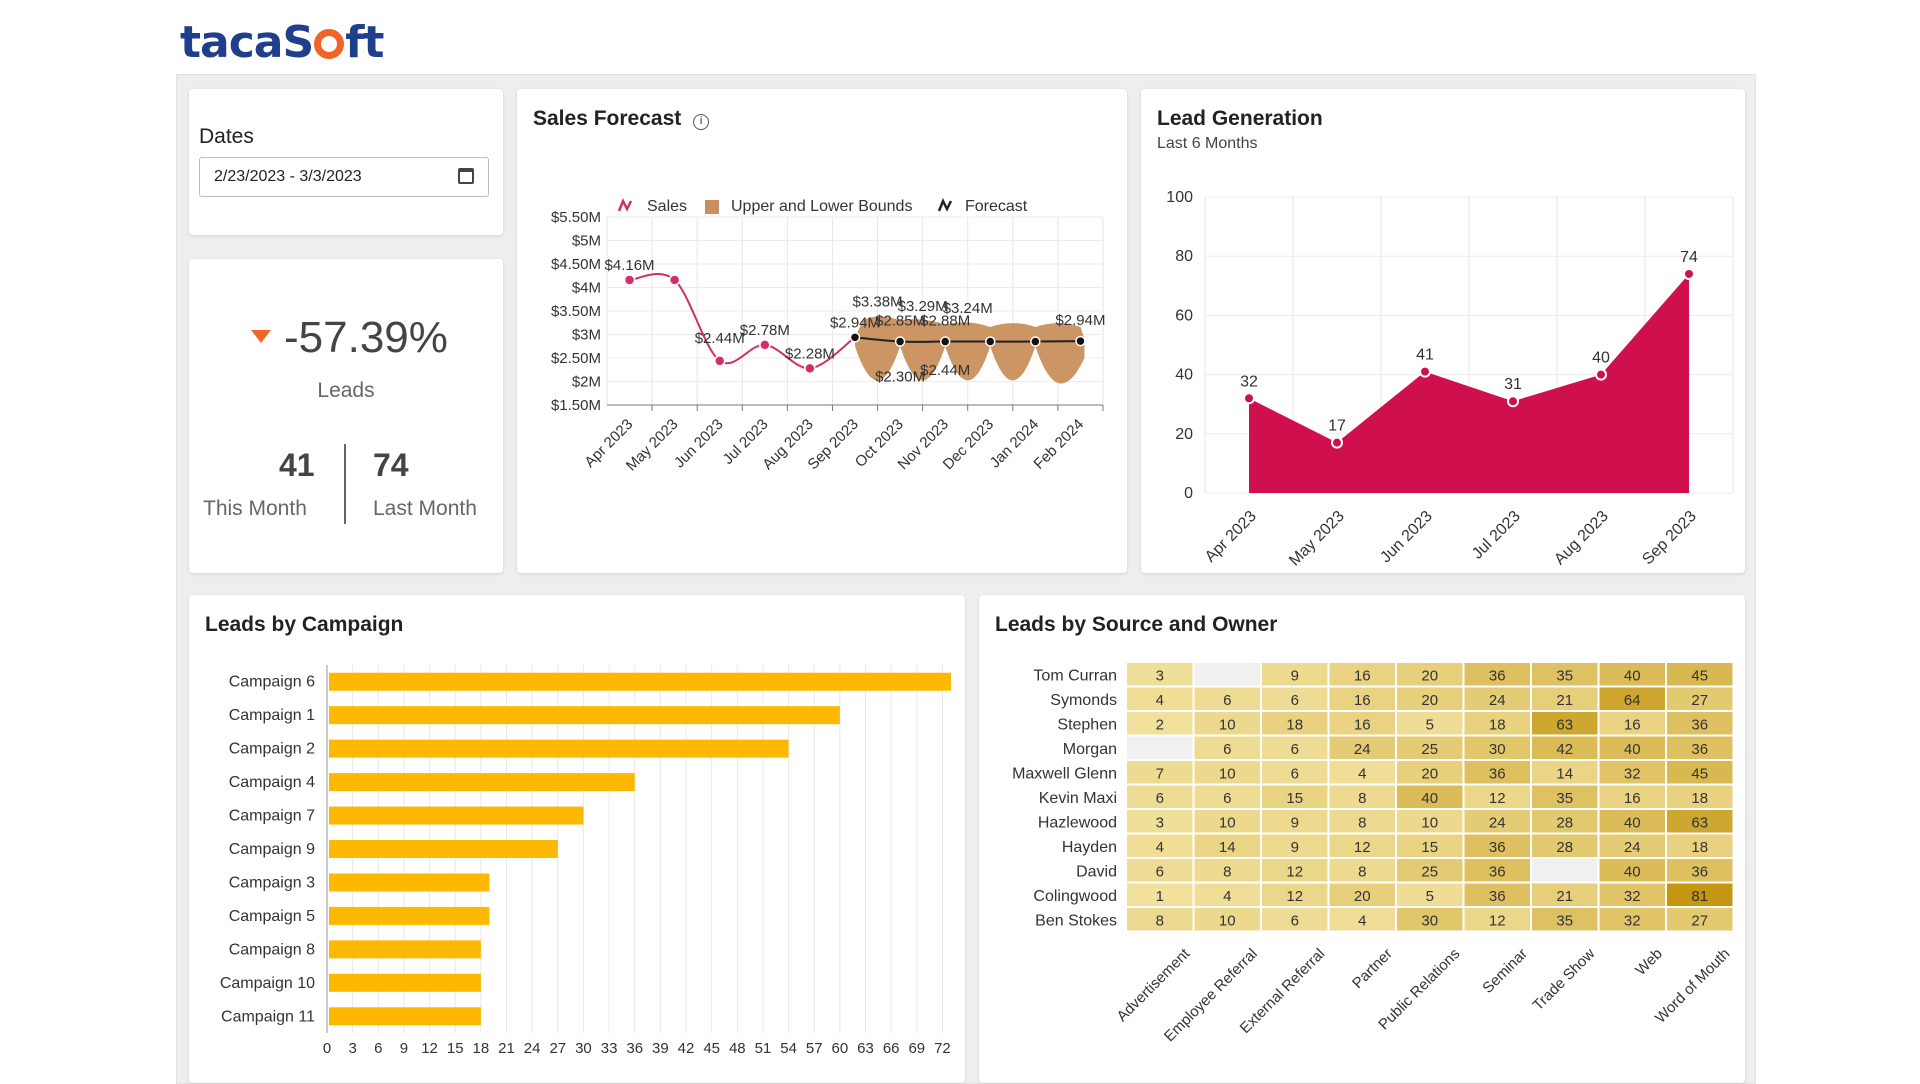 This screenshot has height=1084, width=1920. What do you see at coordinates (429, 1048) in the screenshot?
I see `lc-x-tick-label: 12` at bounding box center [429, 1048].